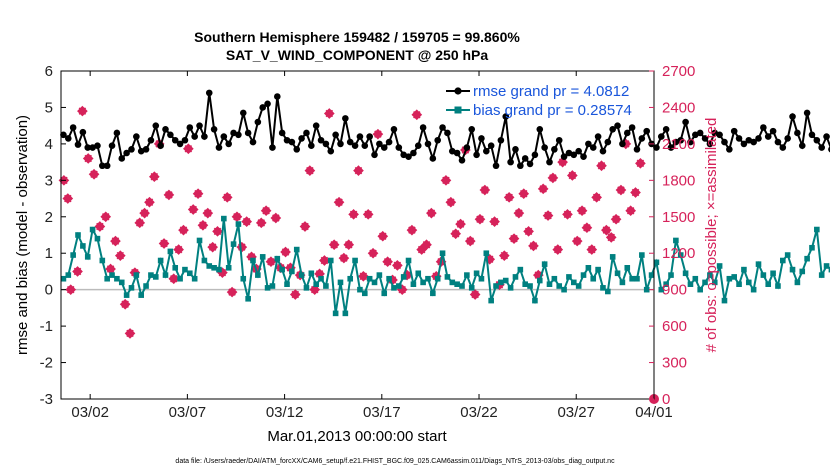  Describe the element at coordinates (678, 107) in the screenshot. I see `y-right-tick-label: 2400` at that location.